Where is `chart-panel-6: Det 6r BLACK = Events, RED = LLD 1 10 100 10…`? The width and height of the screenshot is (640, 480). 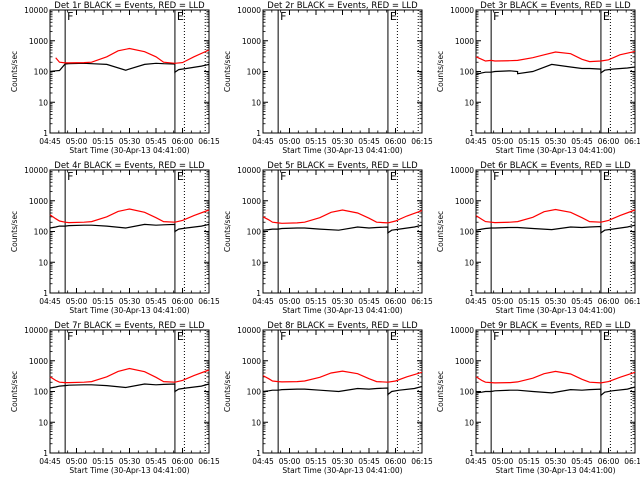
chart-panel-6: Det 6r BLACK = Events, RED = LLD 1 10 100 10… is located at coordinates (538, 238).